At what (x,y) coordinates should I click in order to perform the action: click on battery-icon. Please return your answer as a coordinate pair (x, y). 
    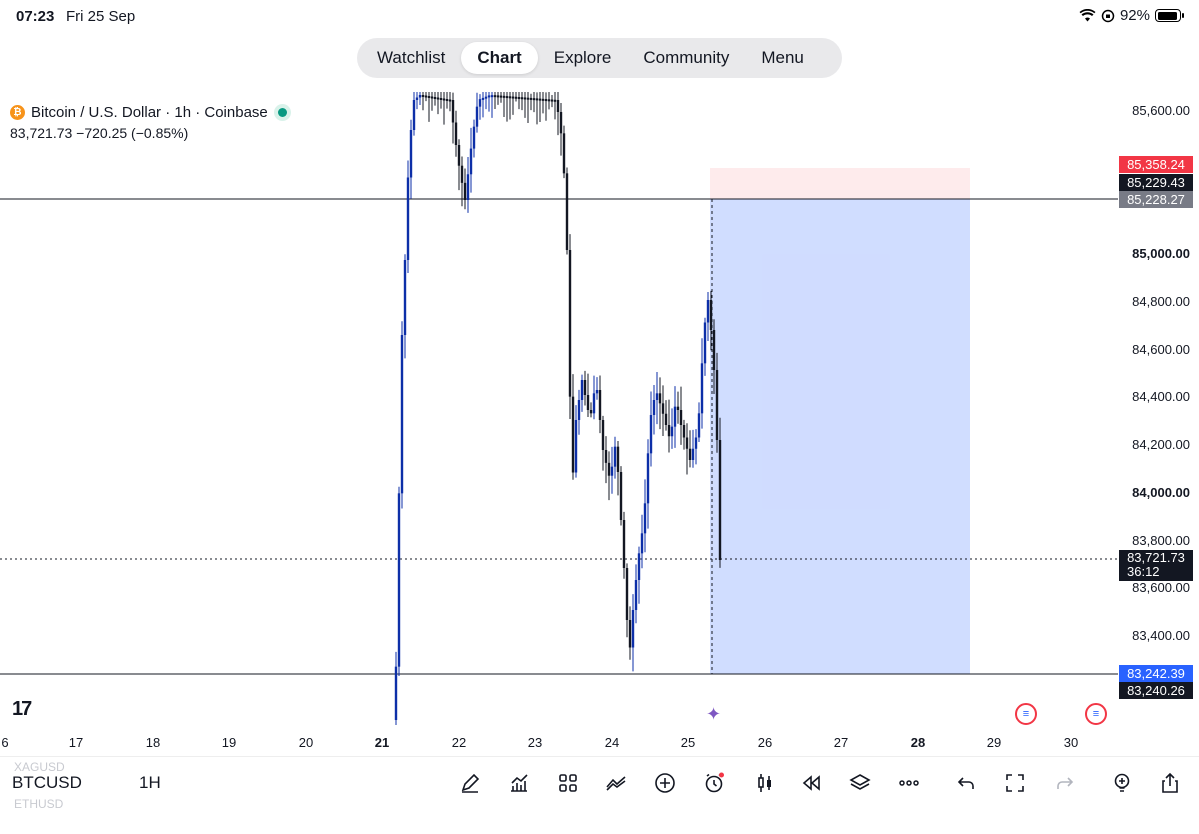
    Looking at the image, I should click on (1169, 15).